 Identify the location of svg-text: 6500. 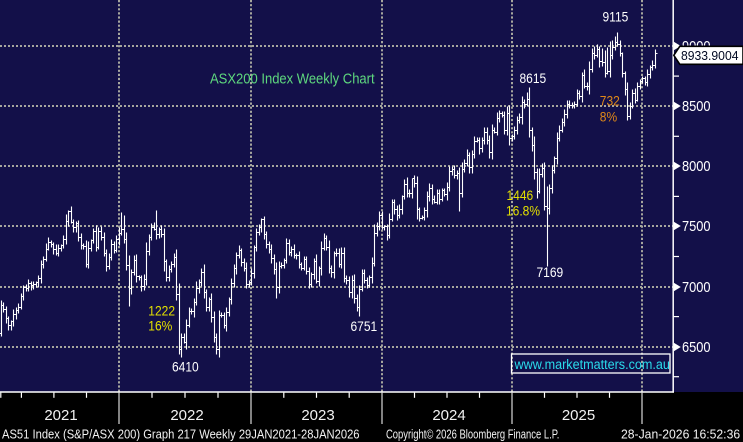
(696, 347).